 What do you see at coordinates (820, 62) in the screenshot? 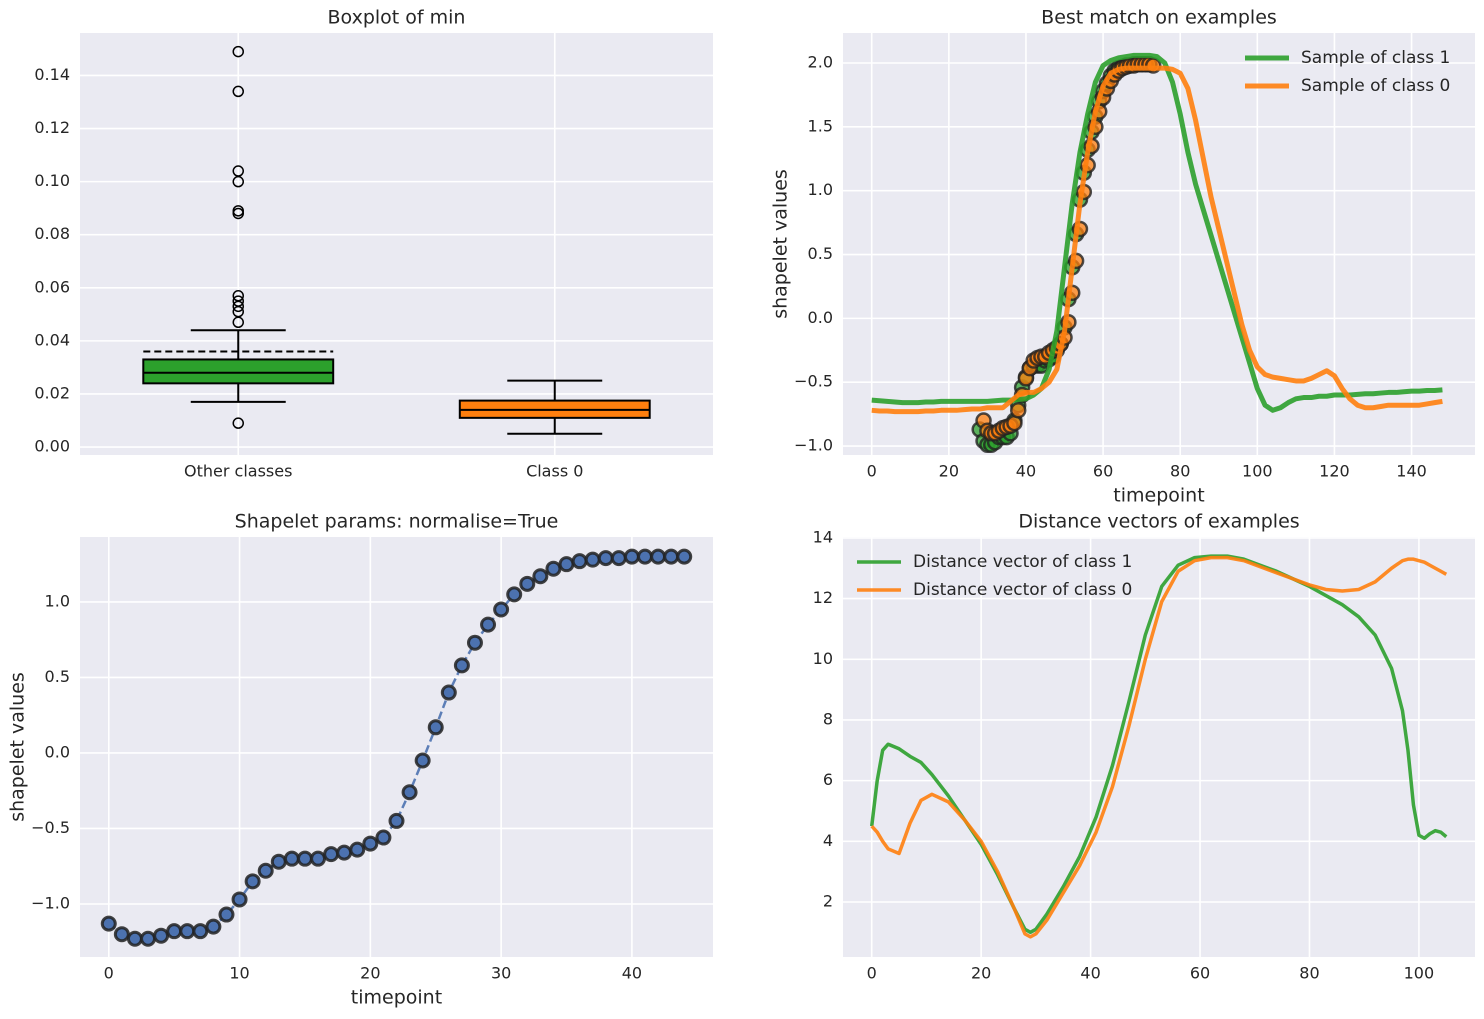
I see `y-tick-label: 2.0` at bounding box center [820, 62].